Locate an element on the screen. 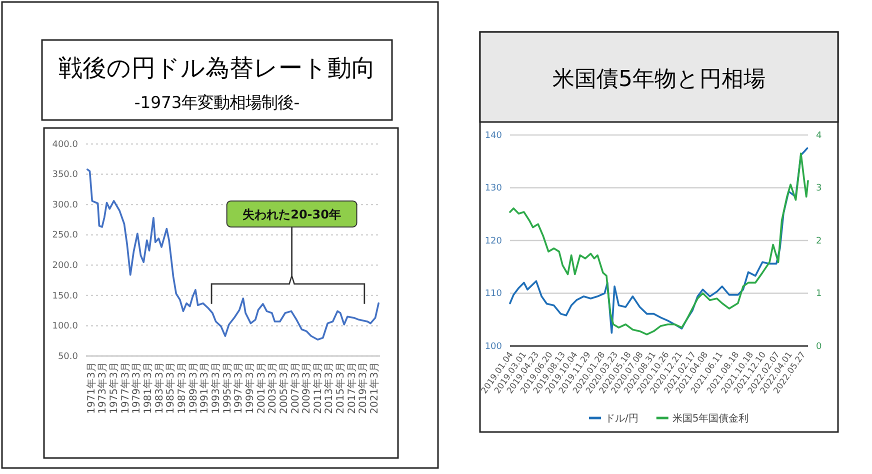  x-tick-label: 2009年3月 is located at coordinates (306, 388).